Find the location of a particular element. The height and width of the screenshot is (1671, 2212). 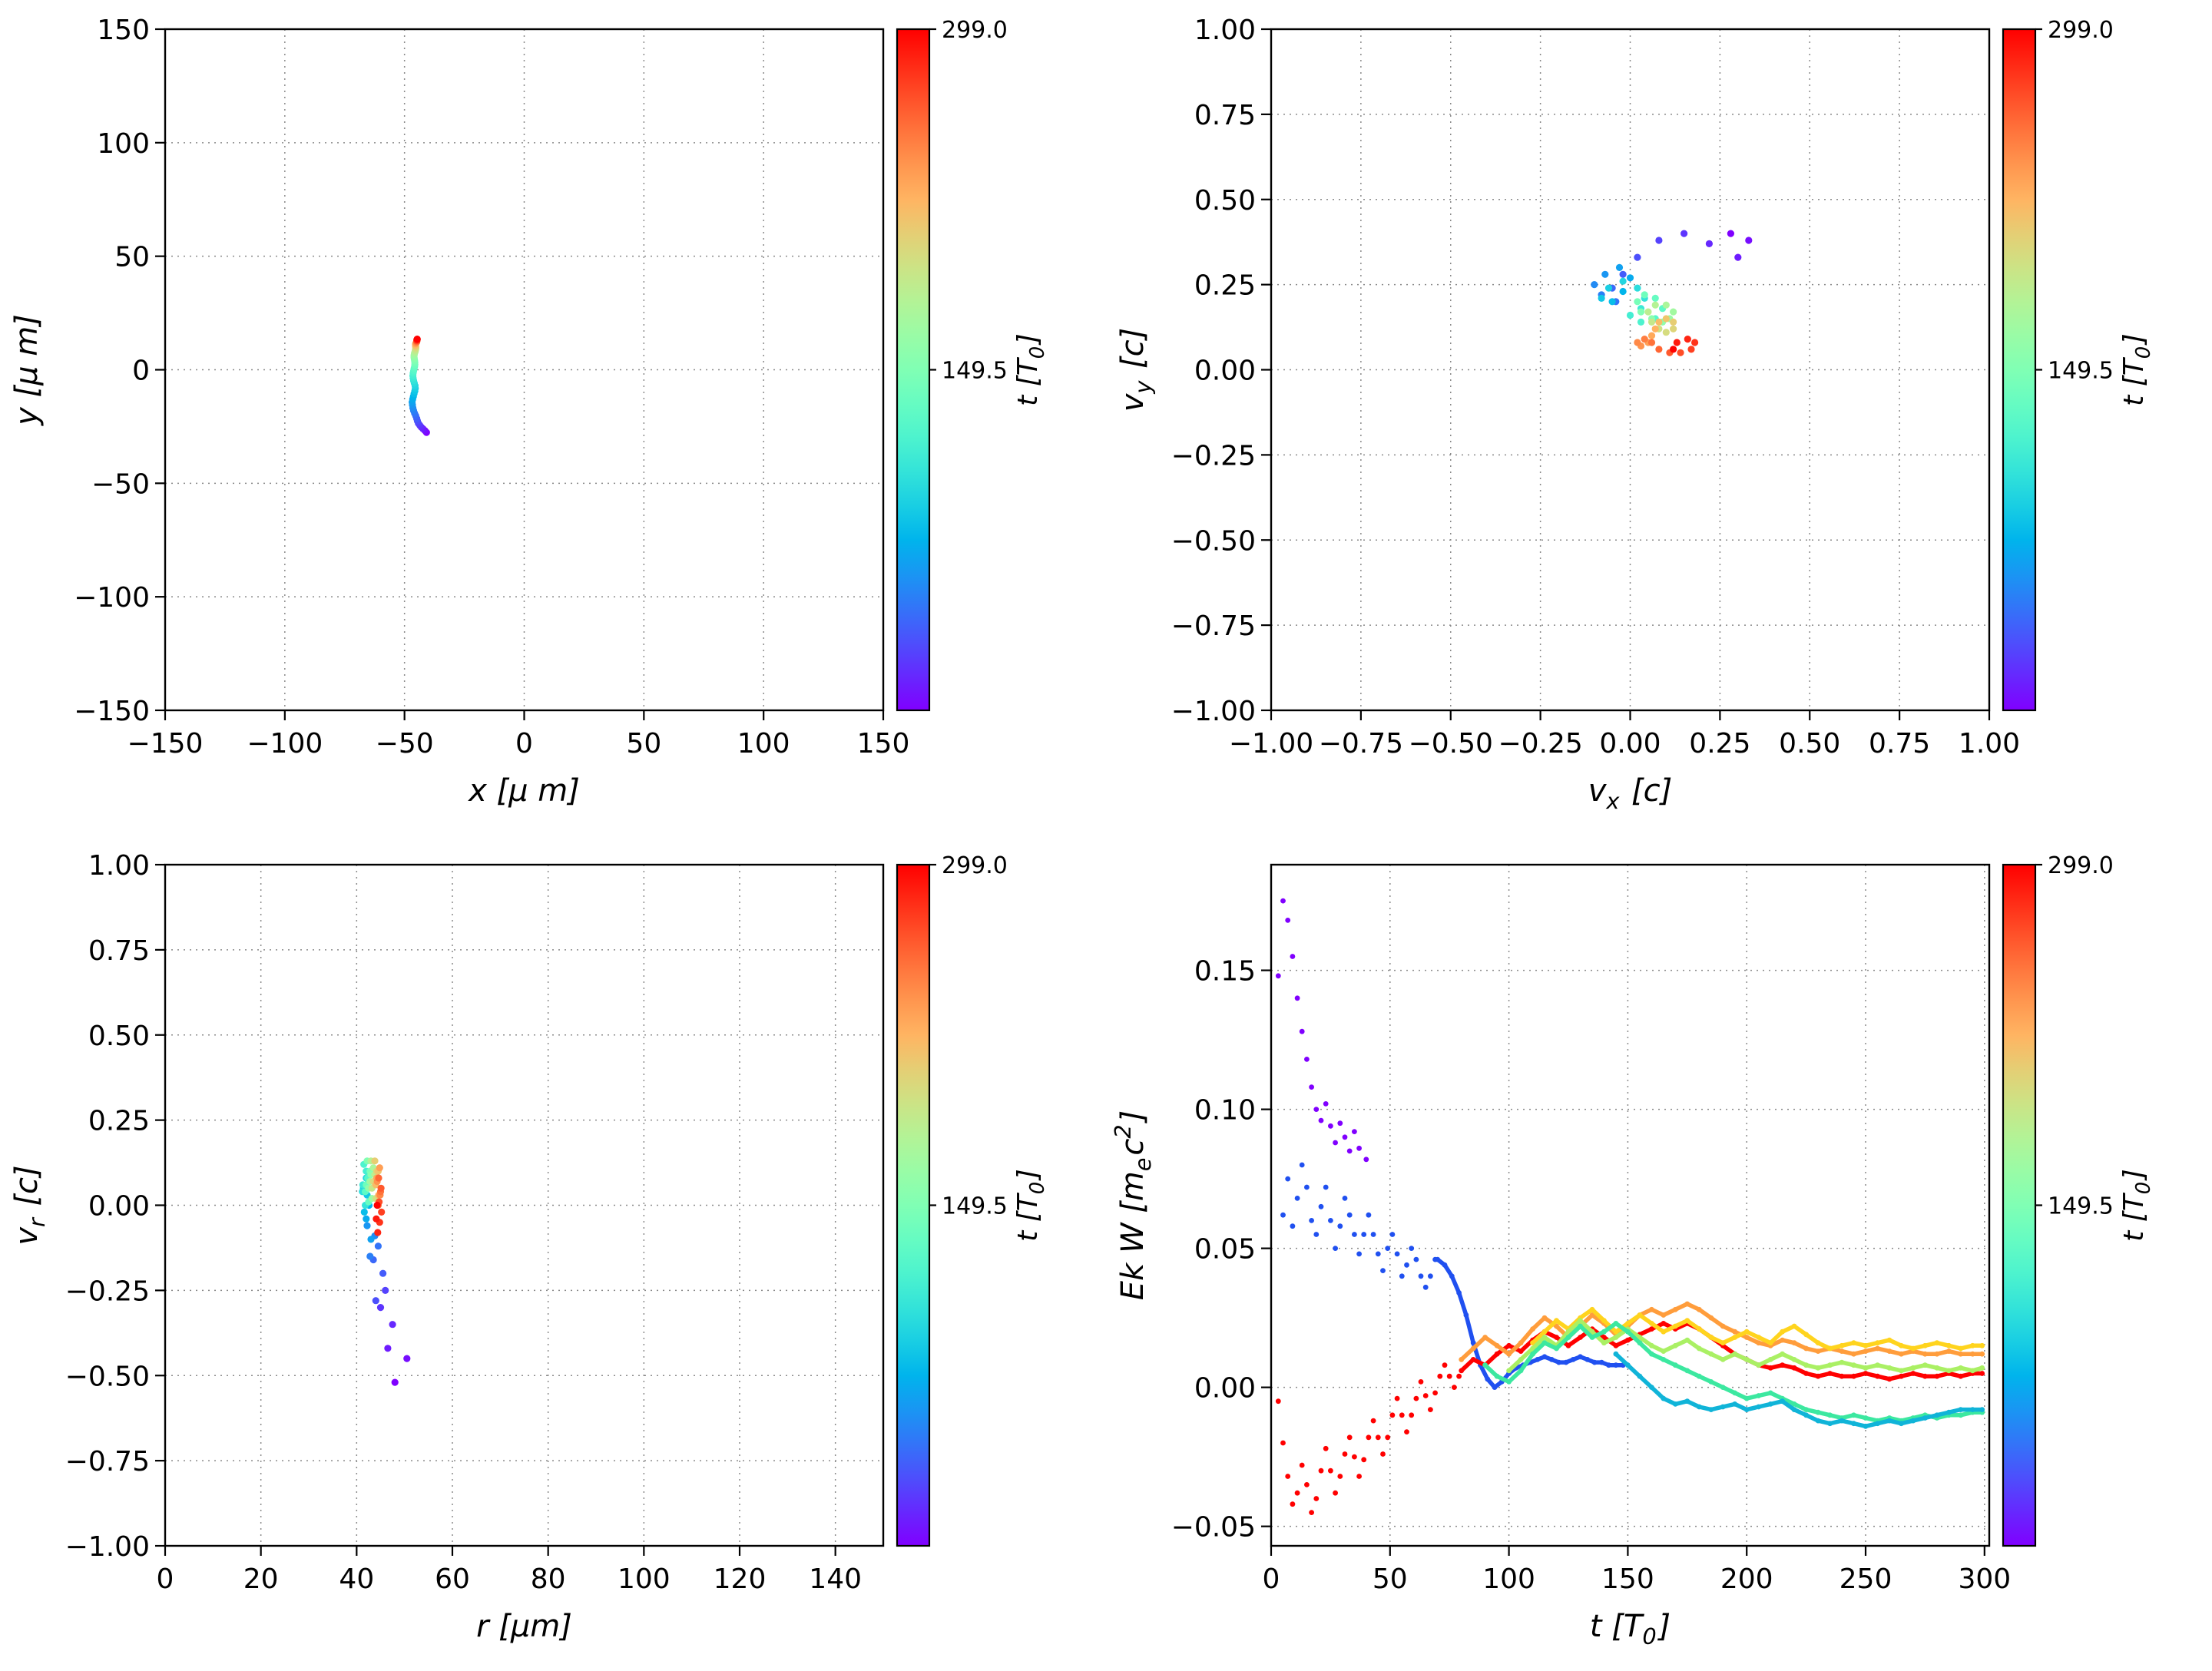

x-tick-label: −1.00 is located at coordinates (1271, 743).